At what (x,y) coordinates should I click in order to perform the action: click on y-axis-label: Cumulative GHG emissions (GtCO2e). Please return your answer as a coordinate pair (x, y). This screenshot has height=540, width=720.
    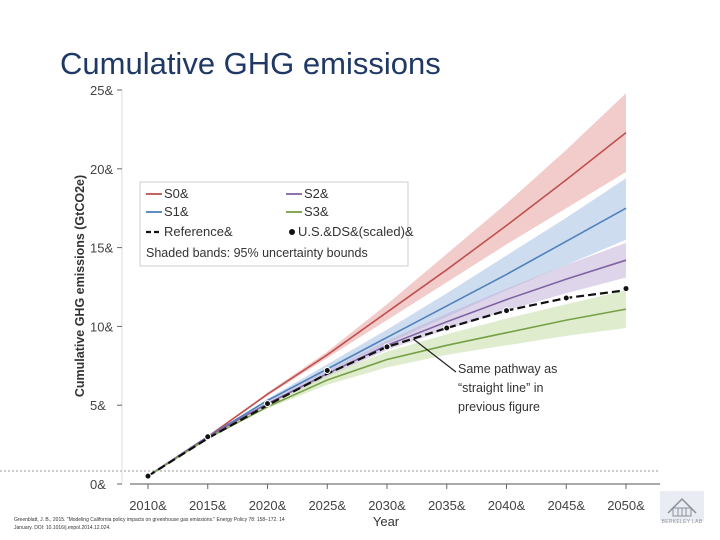
    Looking at the image, I should click on (80, 286).